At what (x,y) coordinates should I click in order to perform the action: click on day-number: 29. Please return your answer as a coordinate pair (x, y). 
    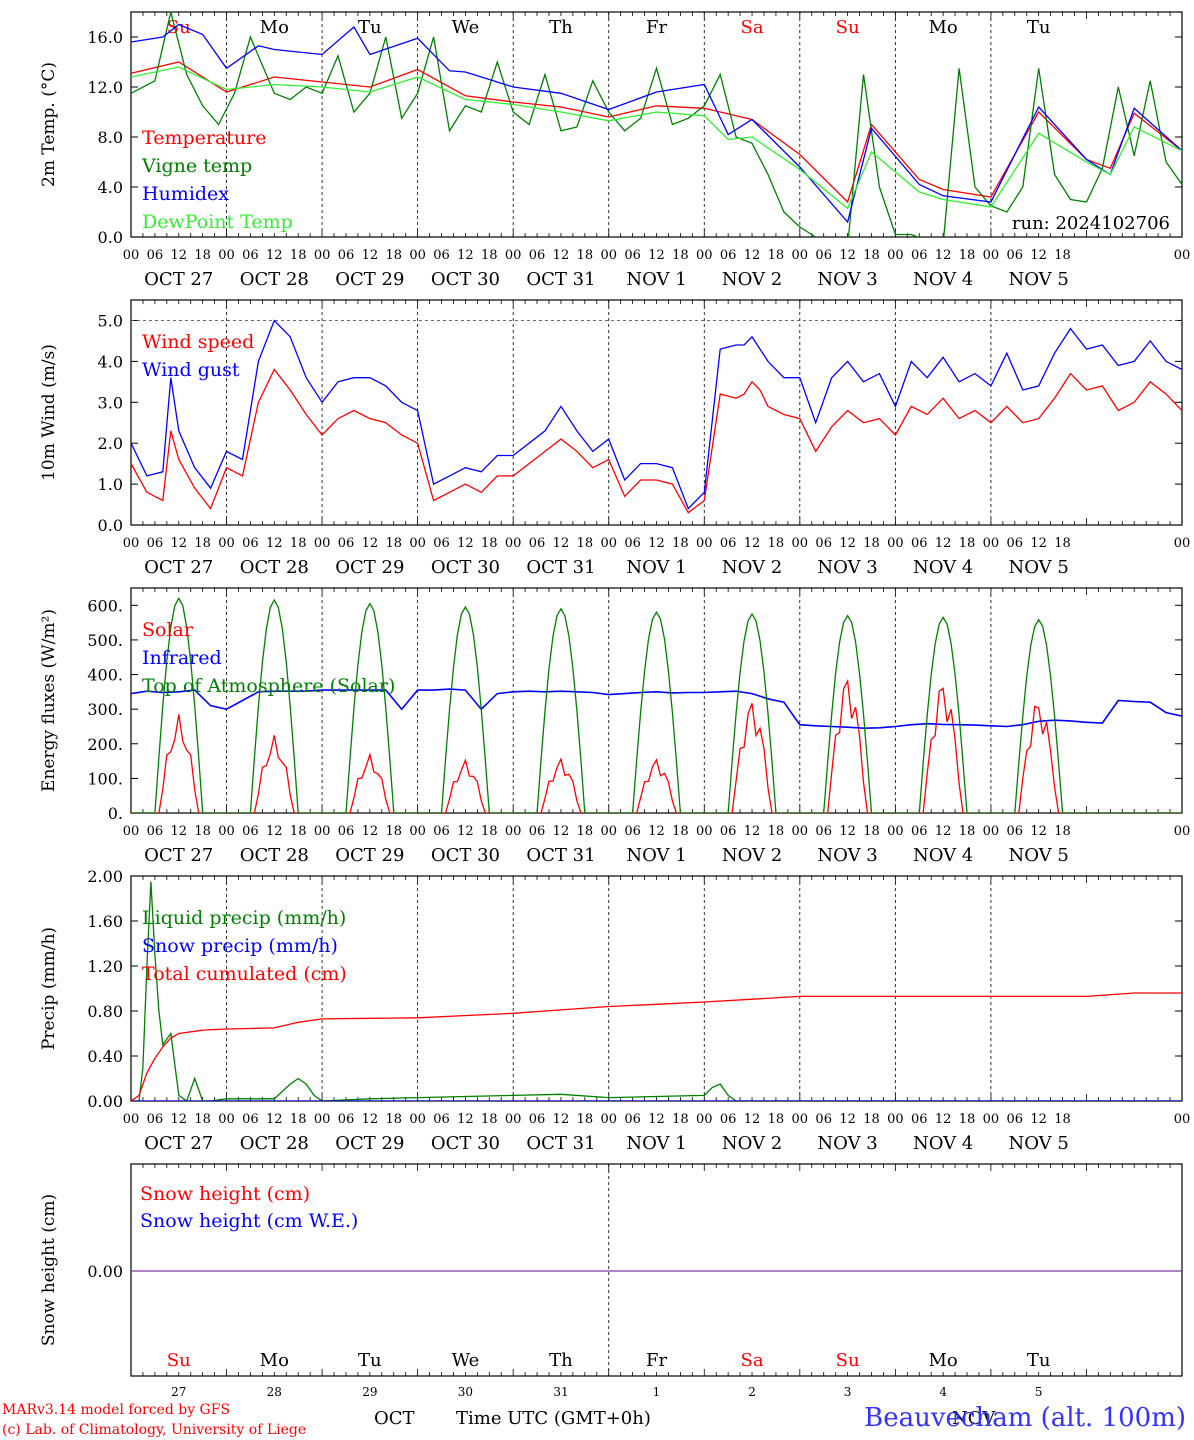
    Looking at the image, I should click on (369, 1392).